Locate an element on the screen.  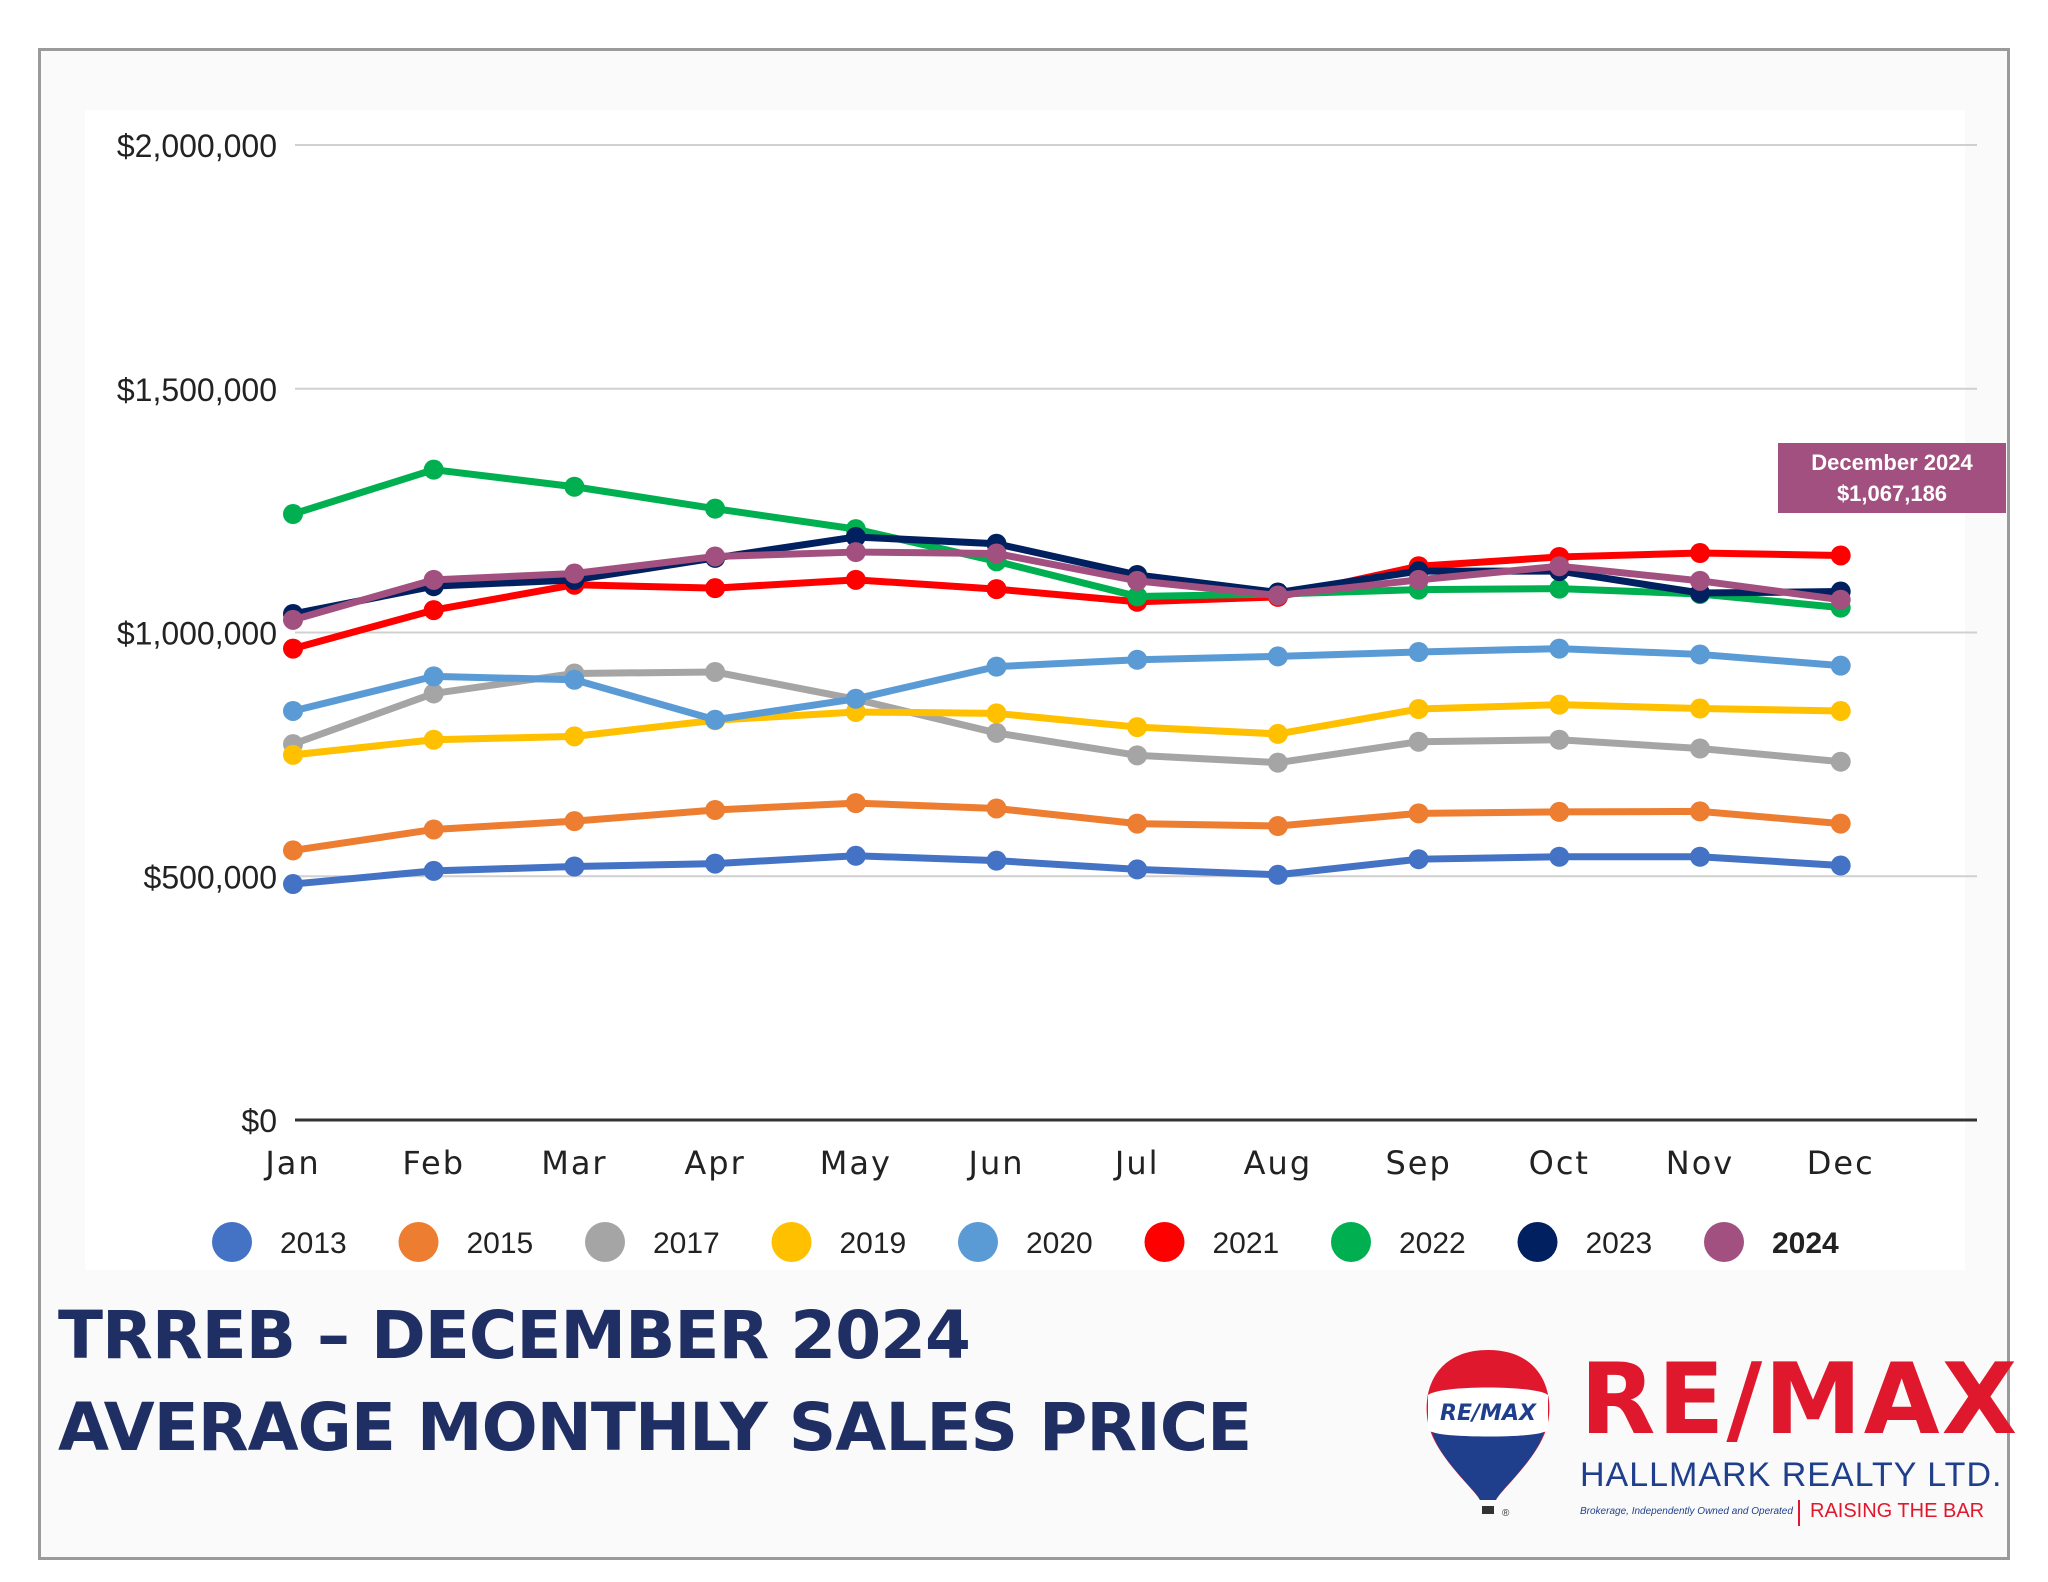
data-callout: December 2024 $1,067,186 is located at coordinates (1892, 478).